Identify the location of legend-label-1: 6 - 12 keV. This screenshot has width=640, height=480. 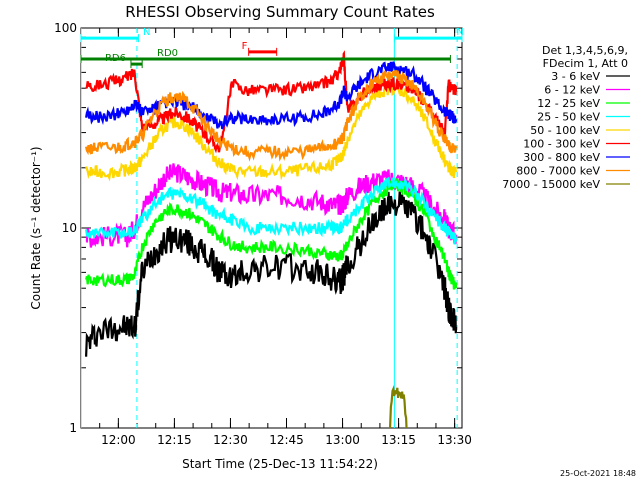
(572, 90).